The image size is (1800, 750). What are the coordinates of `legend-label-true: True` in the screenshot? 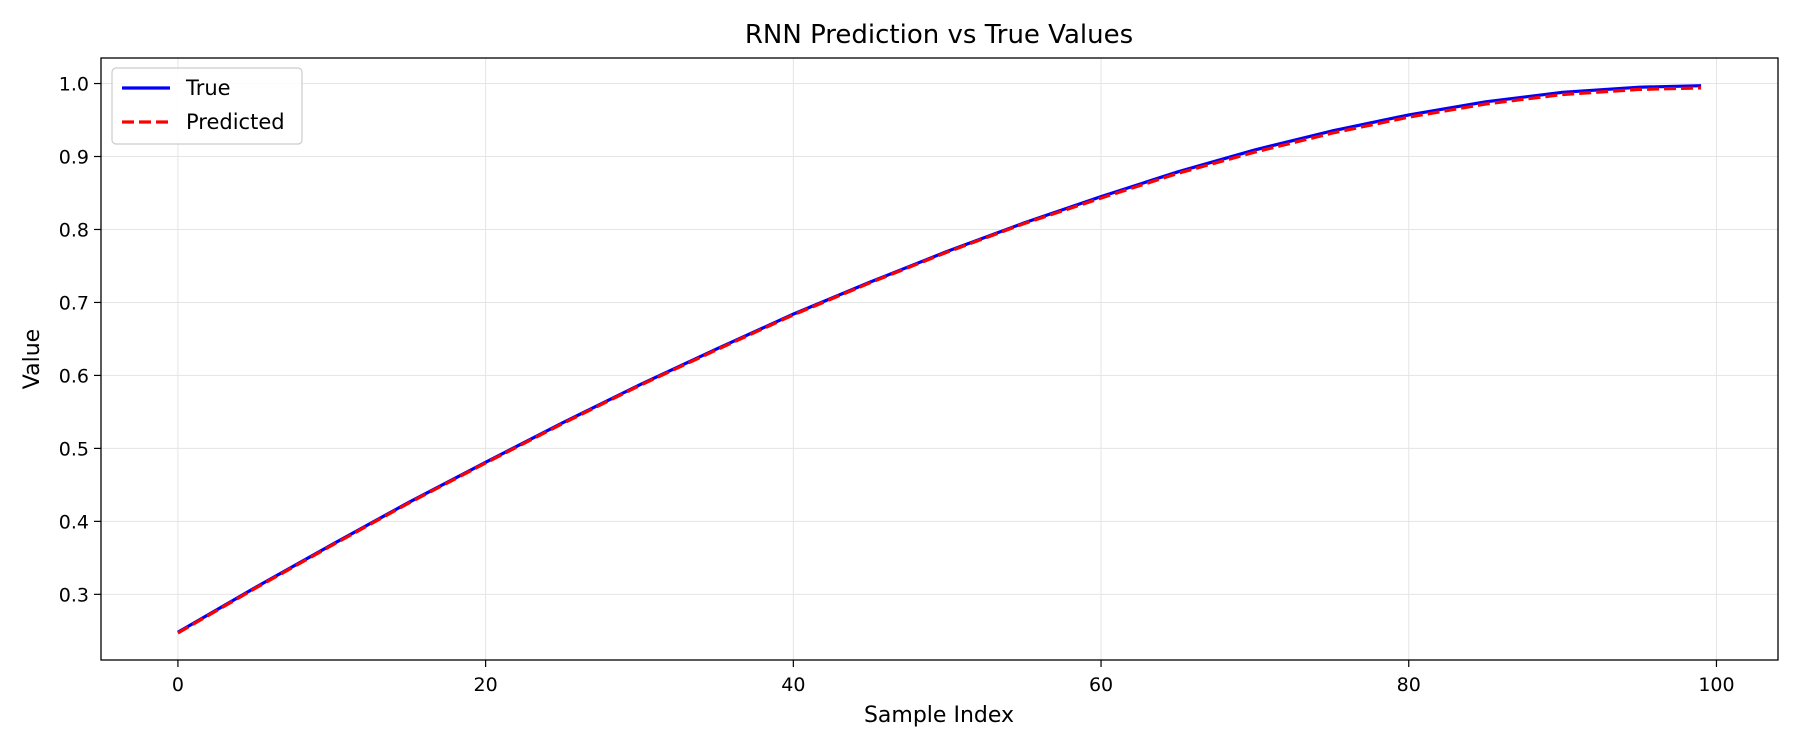 It's located at (208, 88).